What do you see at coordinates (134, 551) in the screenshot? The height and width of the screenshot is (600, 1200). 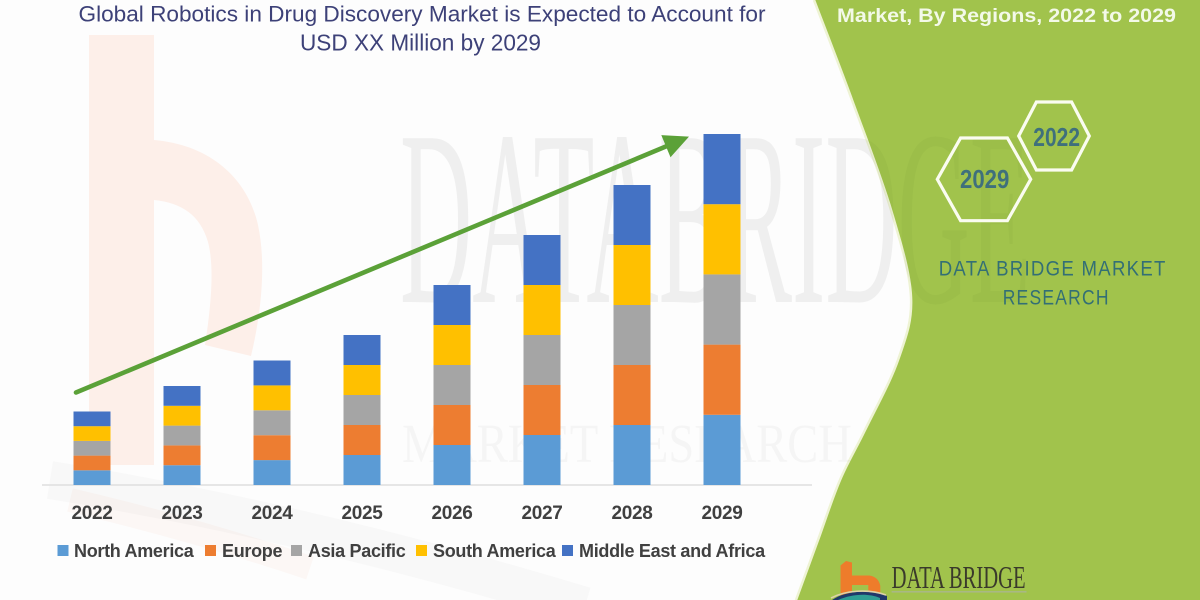 I see `svg-text: North America` at bounding box center [134, 551].